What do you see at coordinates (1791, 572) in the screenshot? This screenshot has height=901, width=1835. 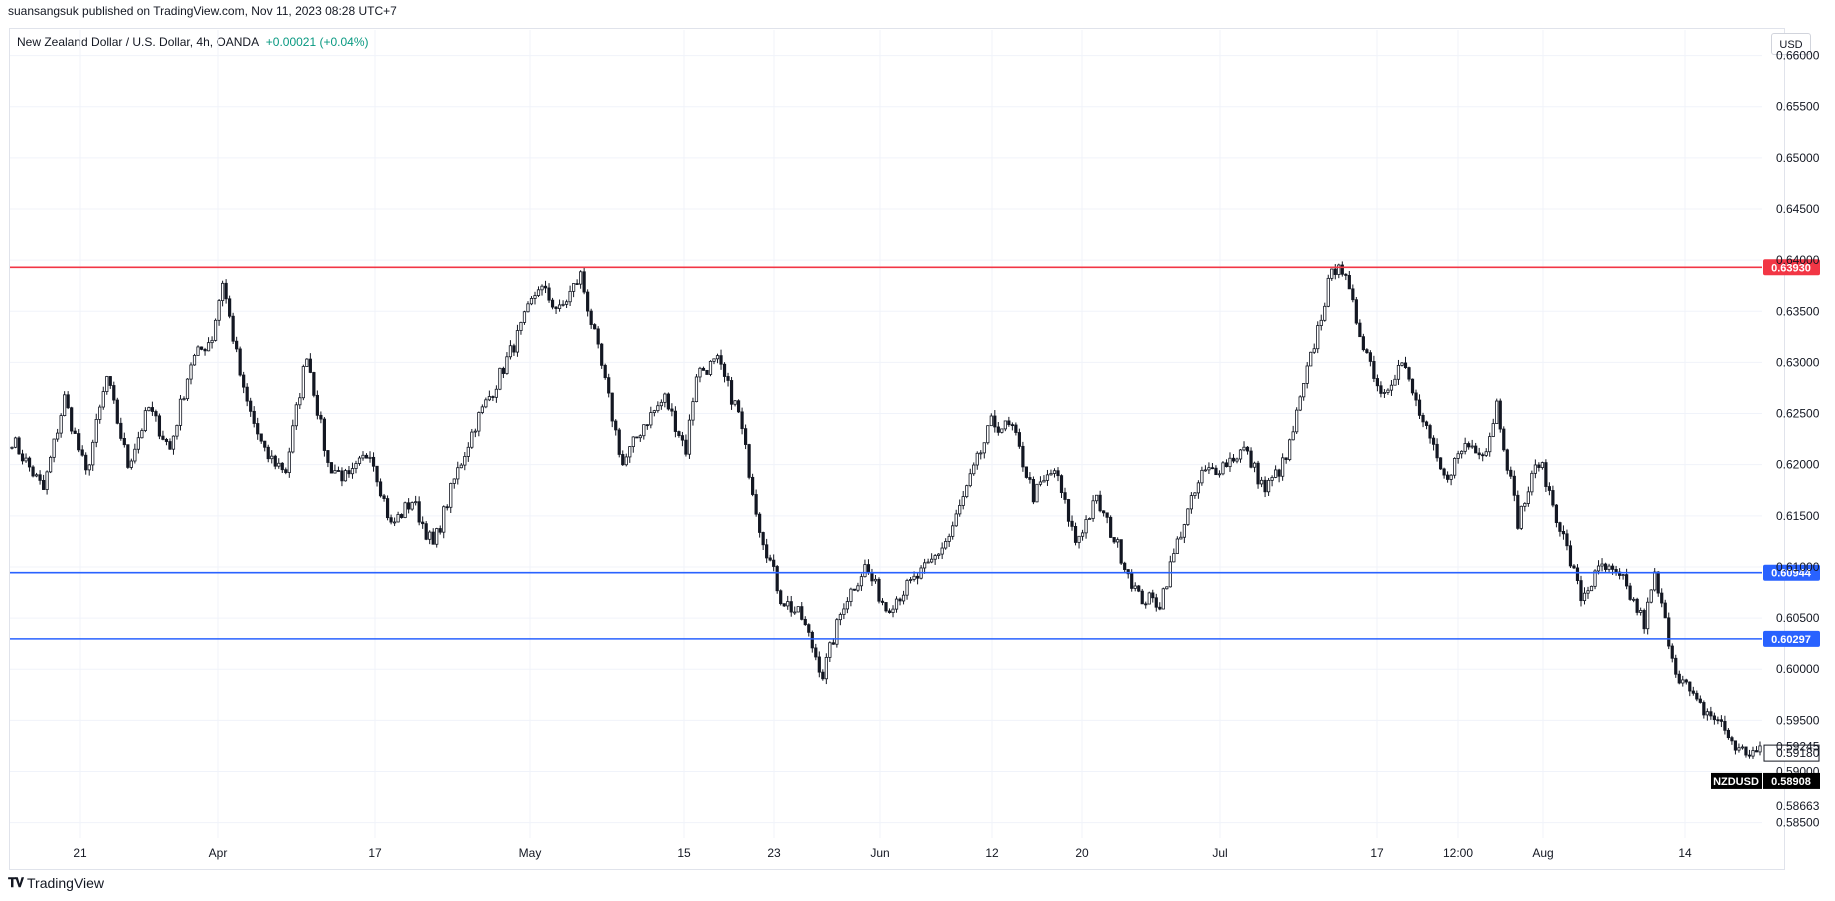 I see `level-price-tag` at bounding box center [1791, 572].